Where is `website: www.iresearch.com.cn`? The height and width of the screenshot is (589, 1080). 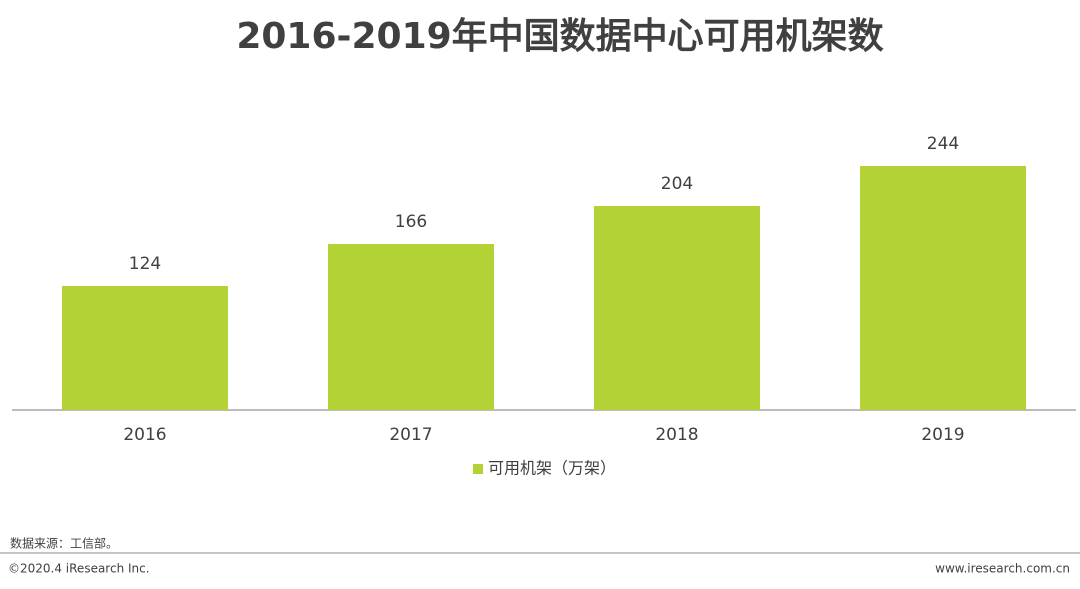
website: www.iresearch.com.cn is located at coordinates (1002, 569).